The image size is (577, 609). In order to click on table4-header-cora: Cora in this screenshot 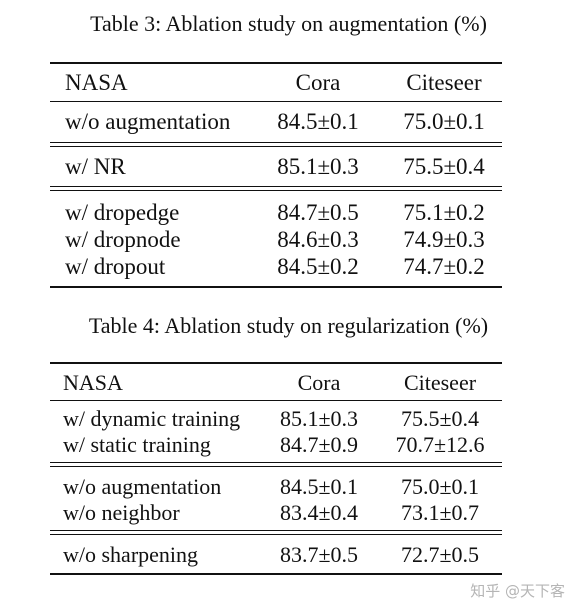, I will do `click(319, 382)`.